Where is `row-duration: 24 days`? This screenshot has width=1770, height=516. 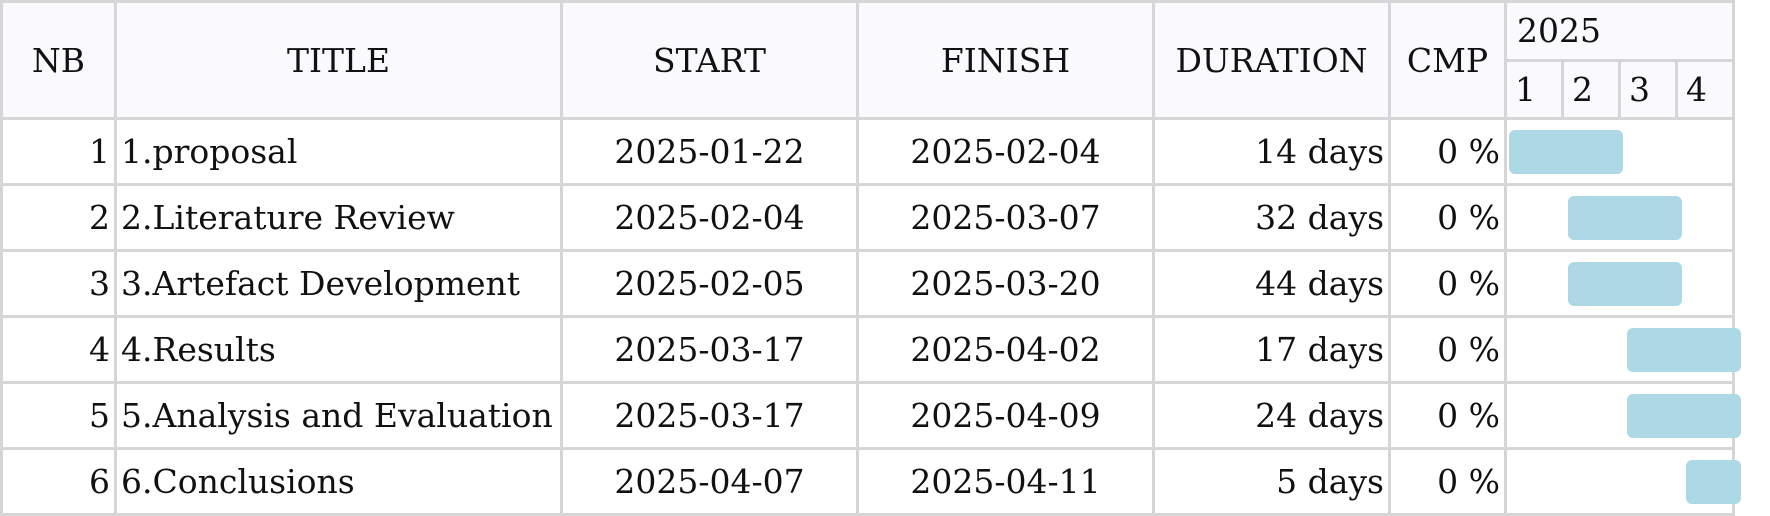
row-duration: 24 days is located at coordinates (1271, 415).